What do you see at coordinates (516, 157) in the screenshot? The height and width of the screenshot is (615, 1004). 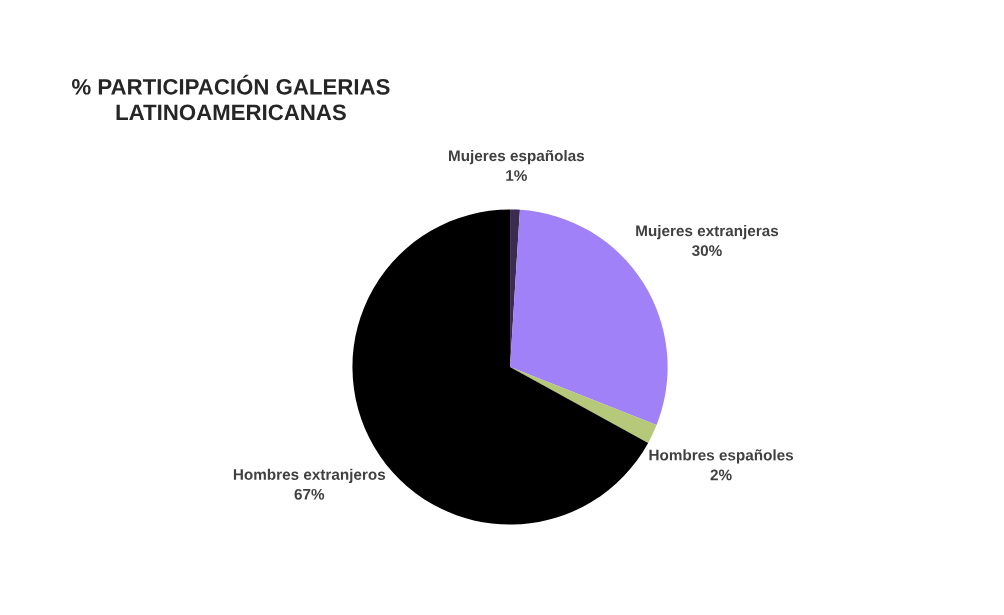 I see `slice-label: Mujeres españolas` at bounding box center [516, 157].